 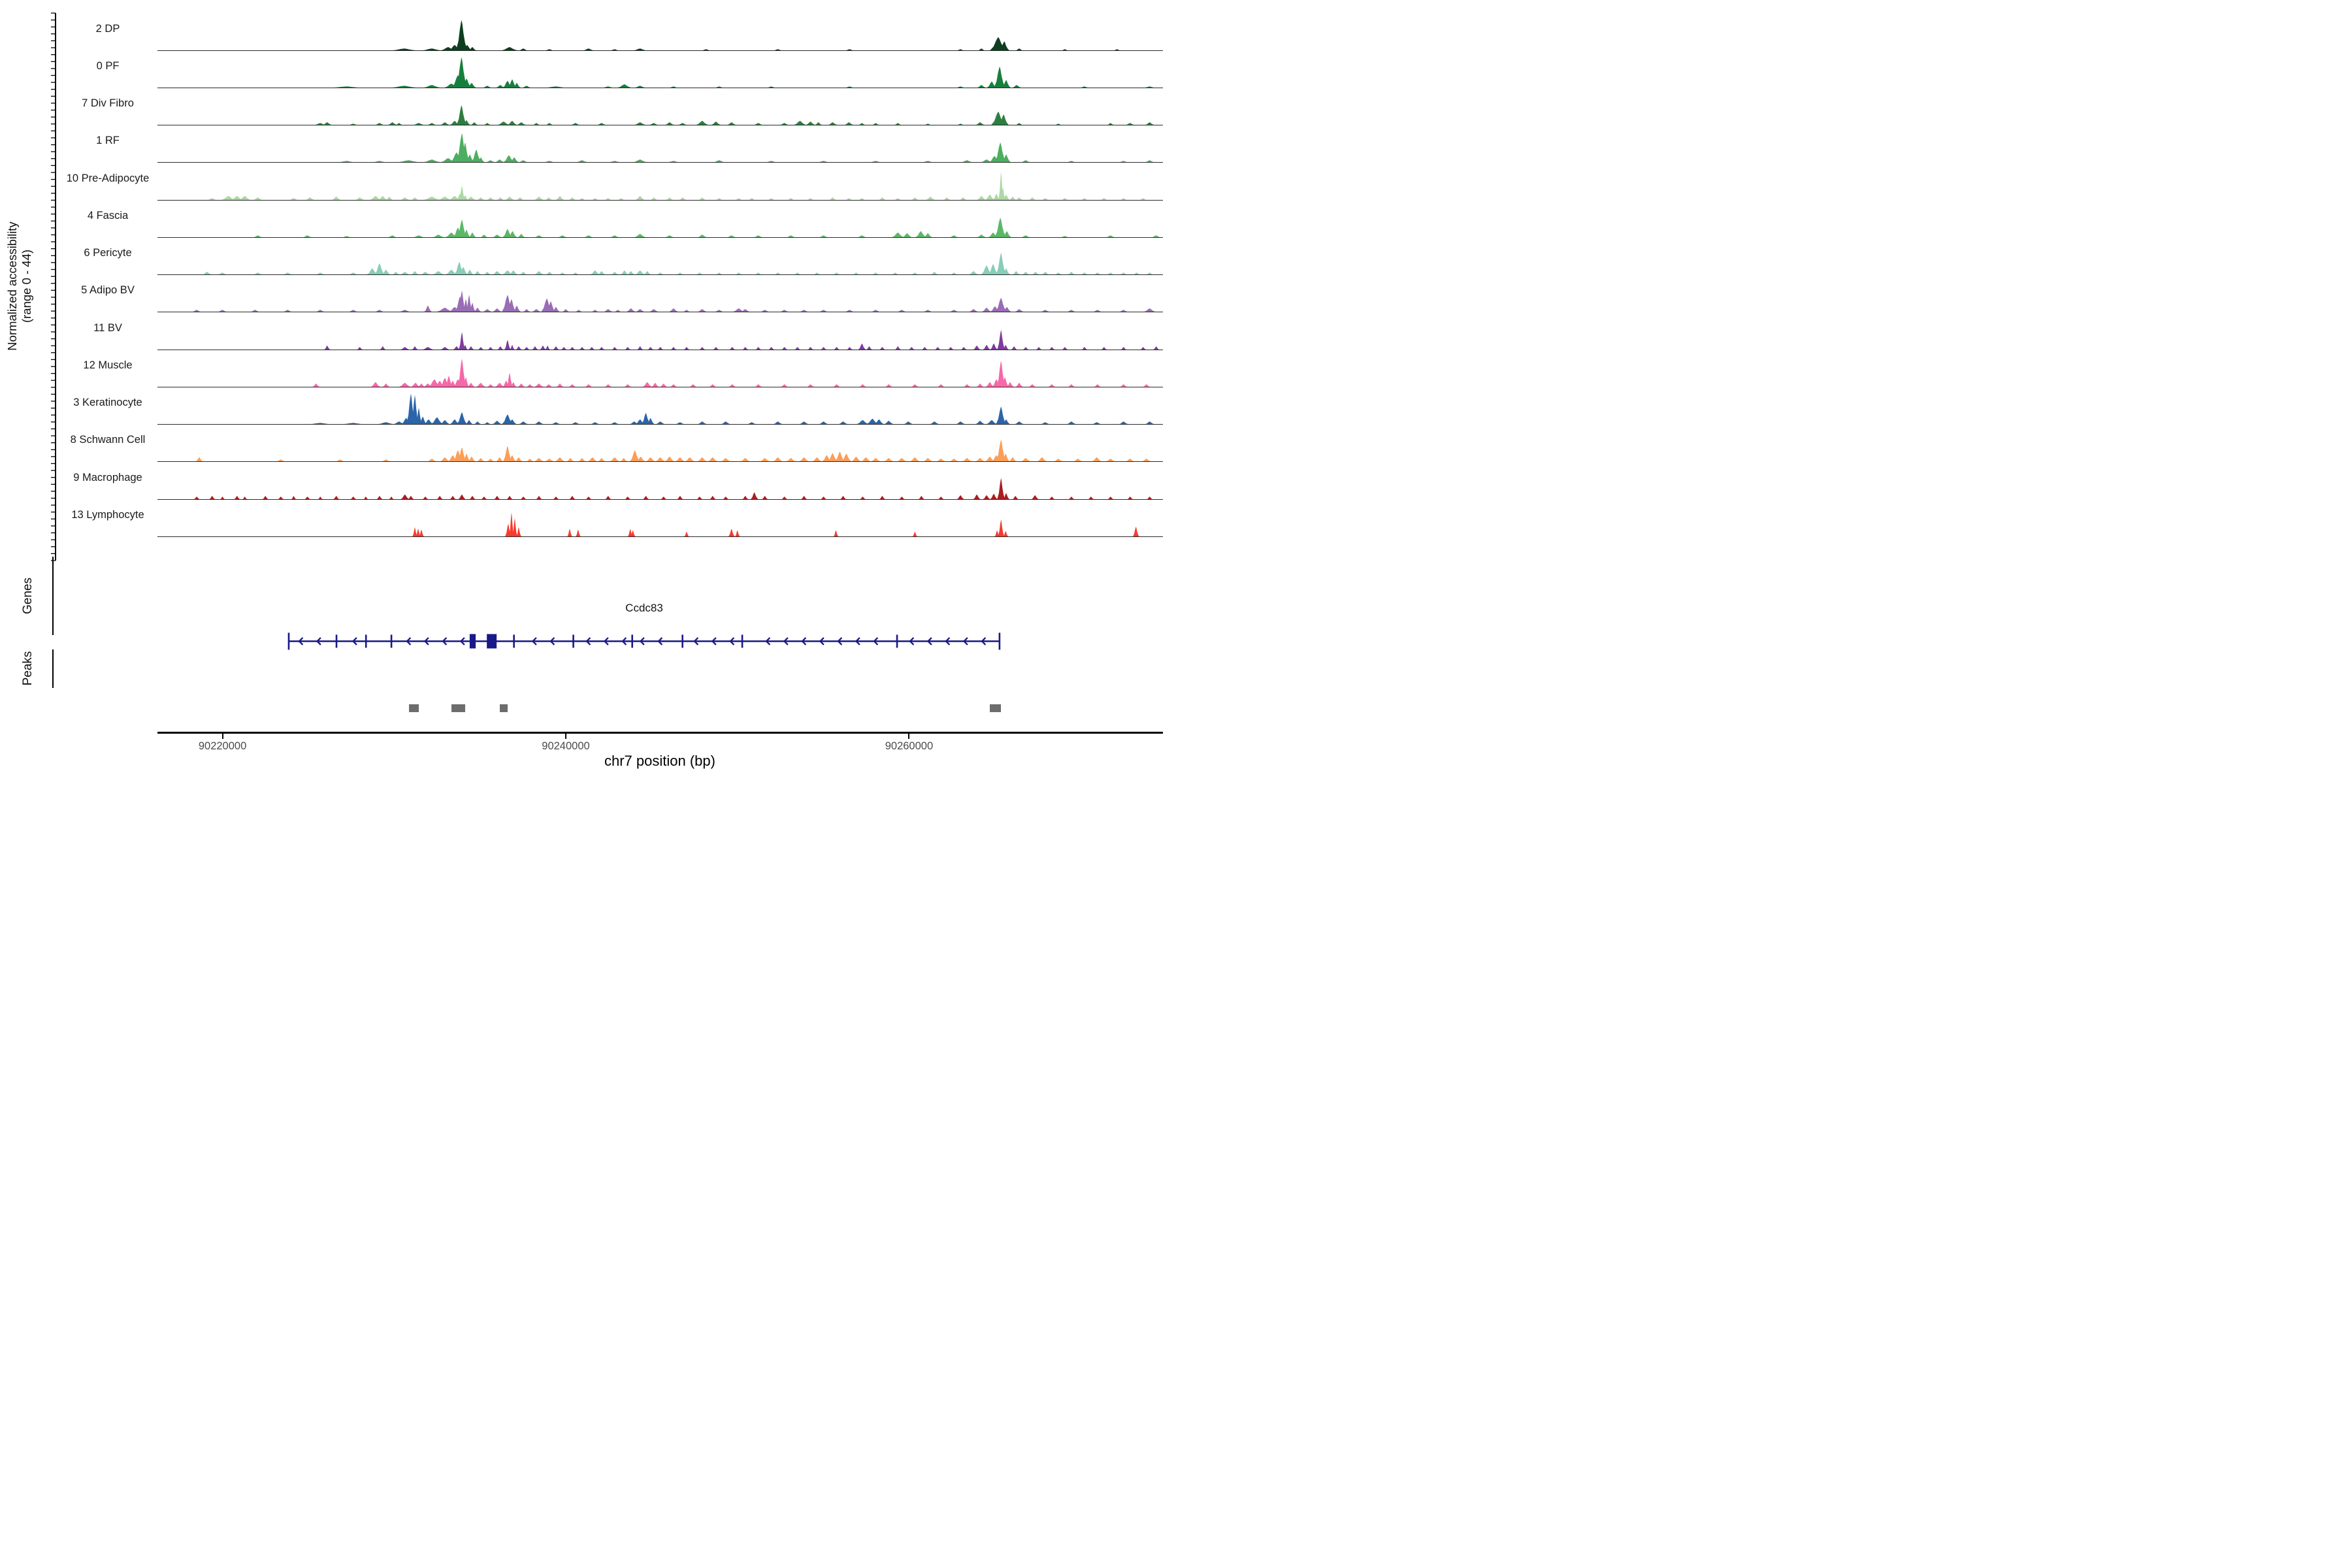 I want to click on track-label-4-fascia: 4 Fascia, so click(x=108, y=215).